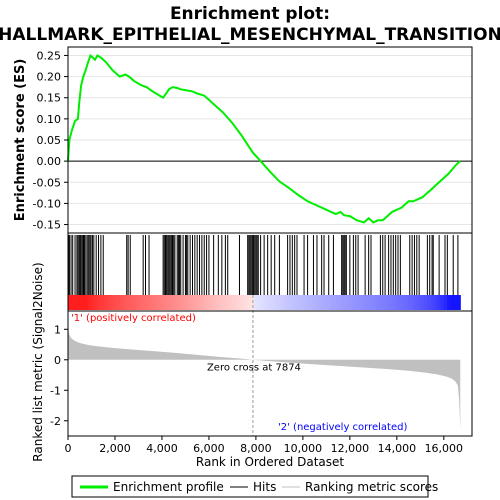 Image resolution: width=500 pixels, height=500 pixels. What do you see at coordinates (47, 182) in the screenshot?
I see `es-y-tick-label: -0.05` at bounding box center [47, 182].